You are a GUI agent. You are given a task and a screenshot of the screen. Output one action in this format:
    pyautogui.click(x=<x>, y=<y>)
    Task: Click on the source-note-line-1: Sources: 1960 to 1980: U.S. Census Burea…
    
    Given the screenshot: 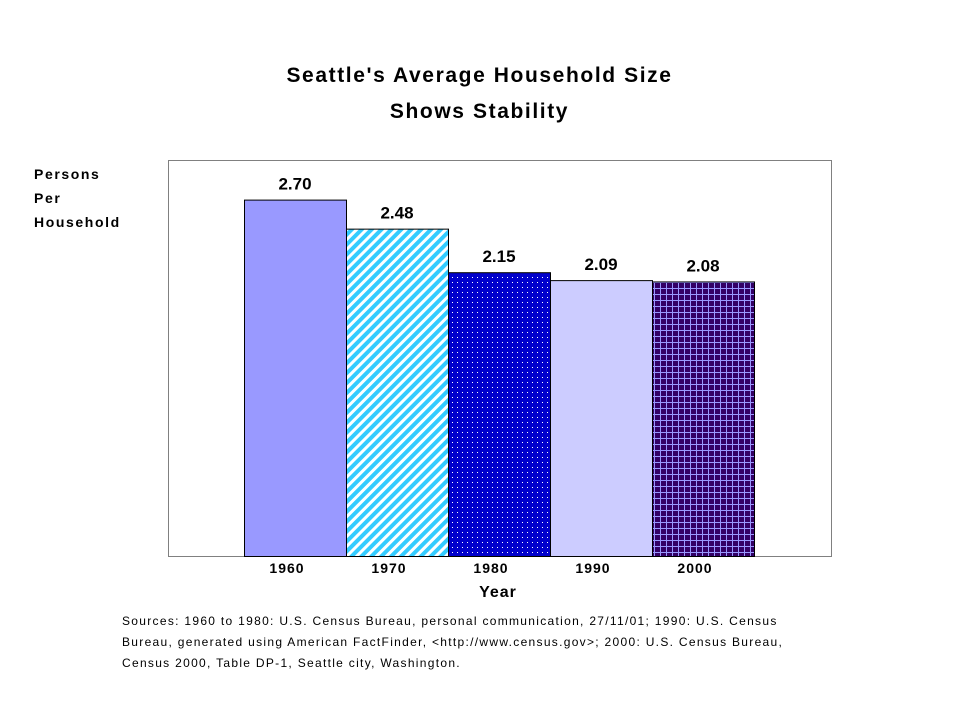 What is the action you would take?
    pyautogui.click(x=450, y=621)
    